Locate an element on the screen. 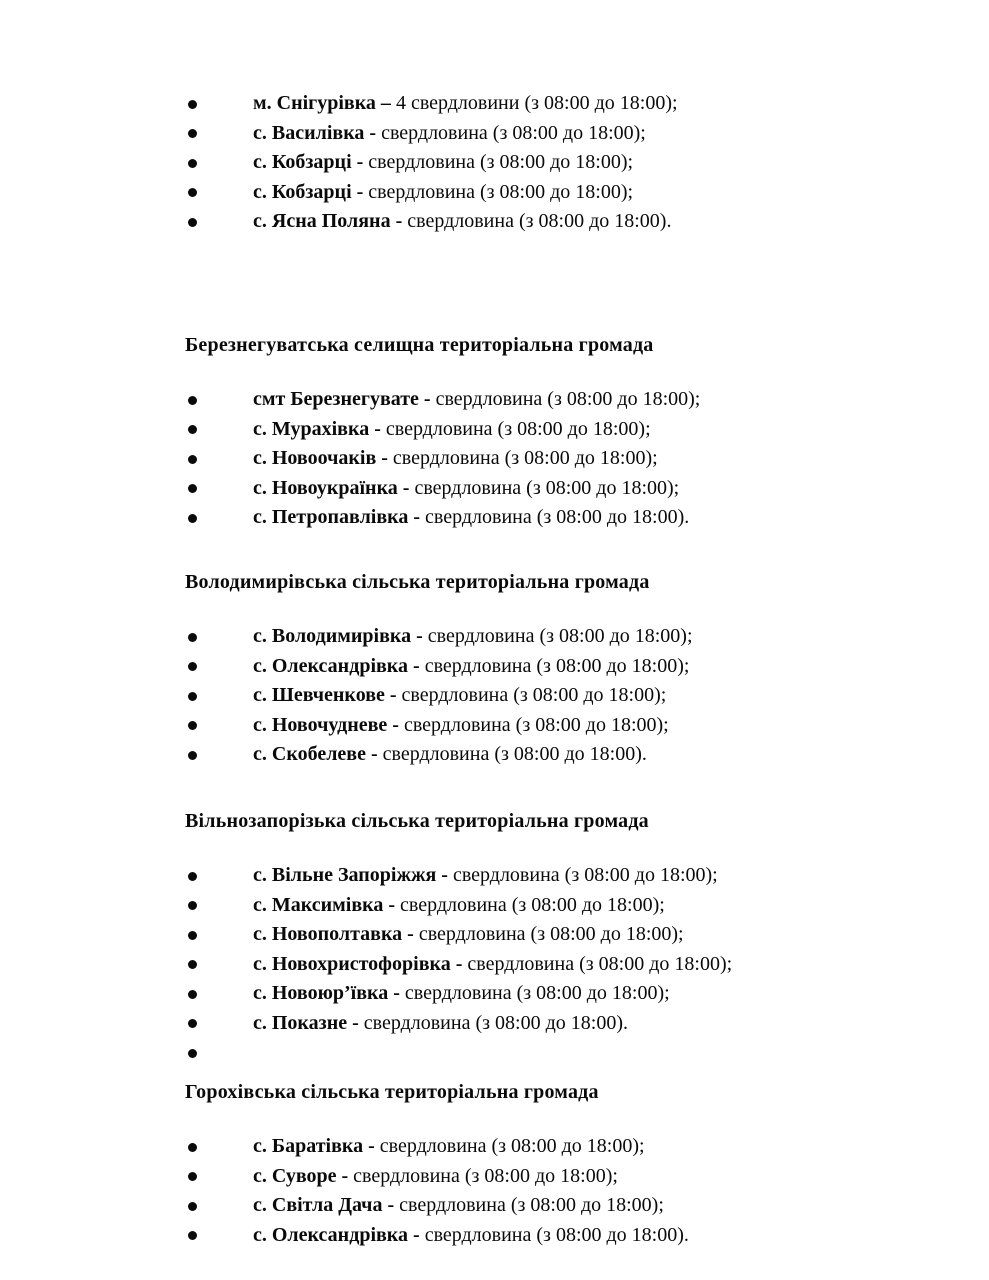 This screenshot has height=1280, width=989. place-name: м. Снігурівка – is located at coordinates (322, 103).